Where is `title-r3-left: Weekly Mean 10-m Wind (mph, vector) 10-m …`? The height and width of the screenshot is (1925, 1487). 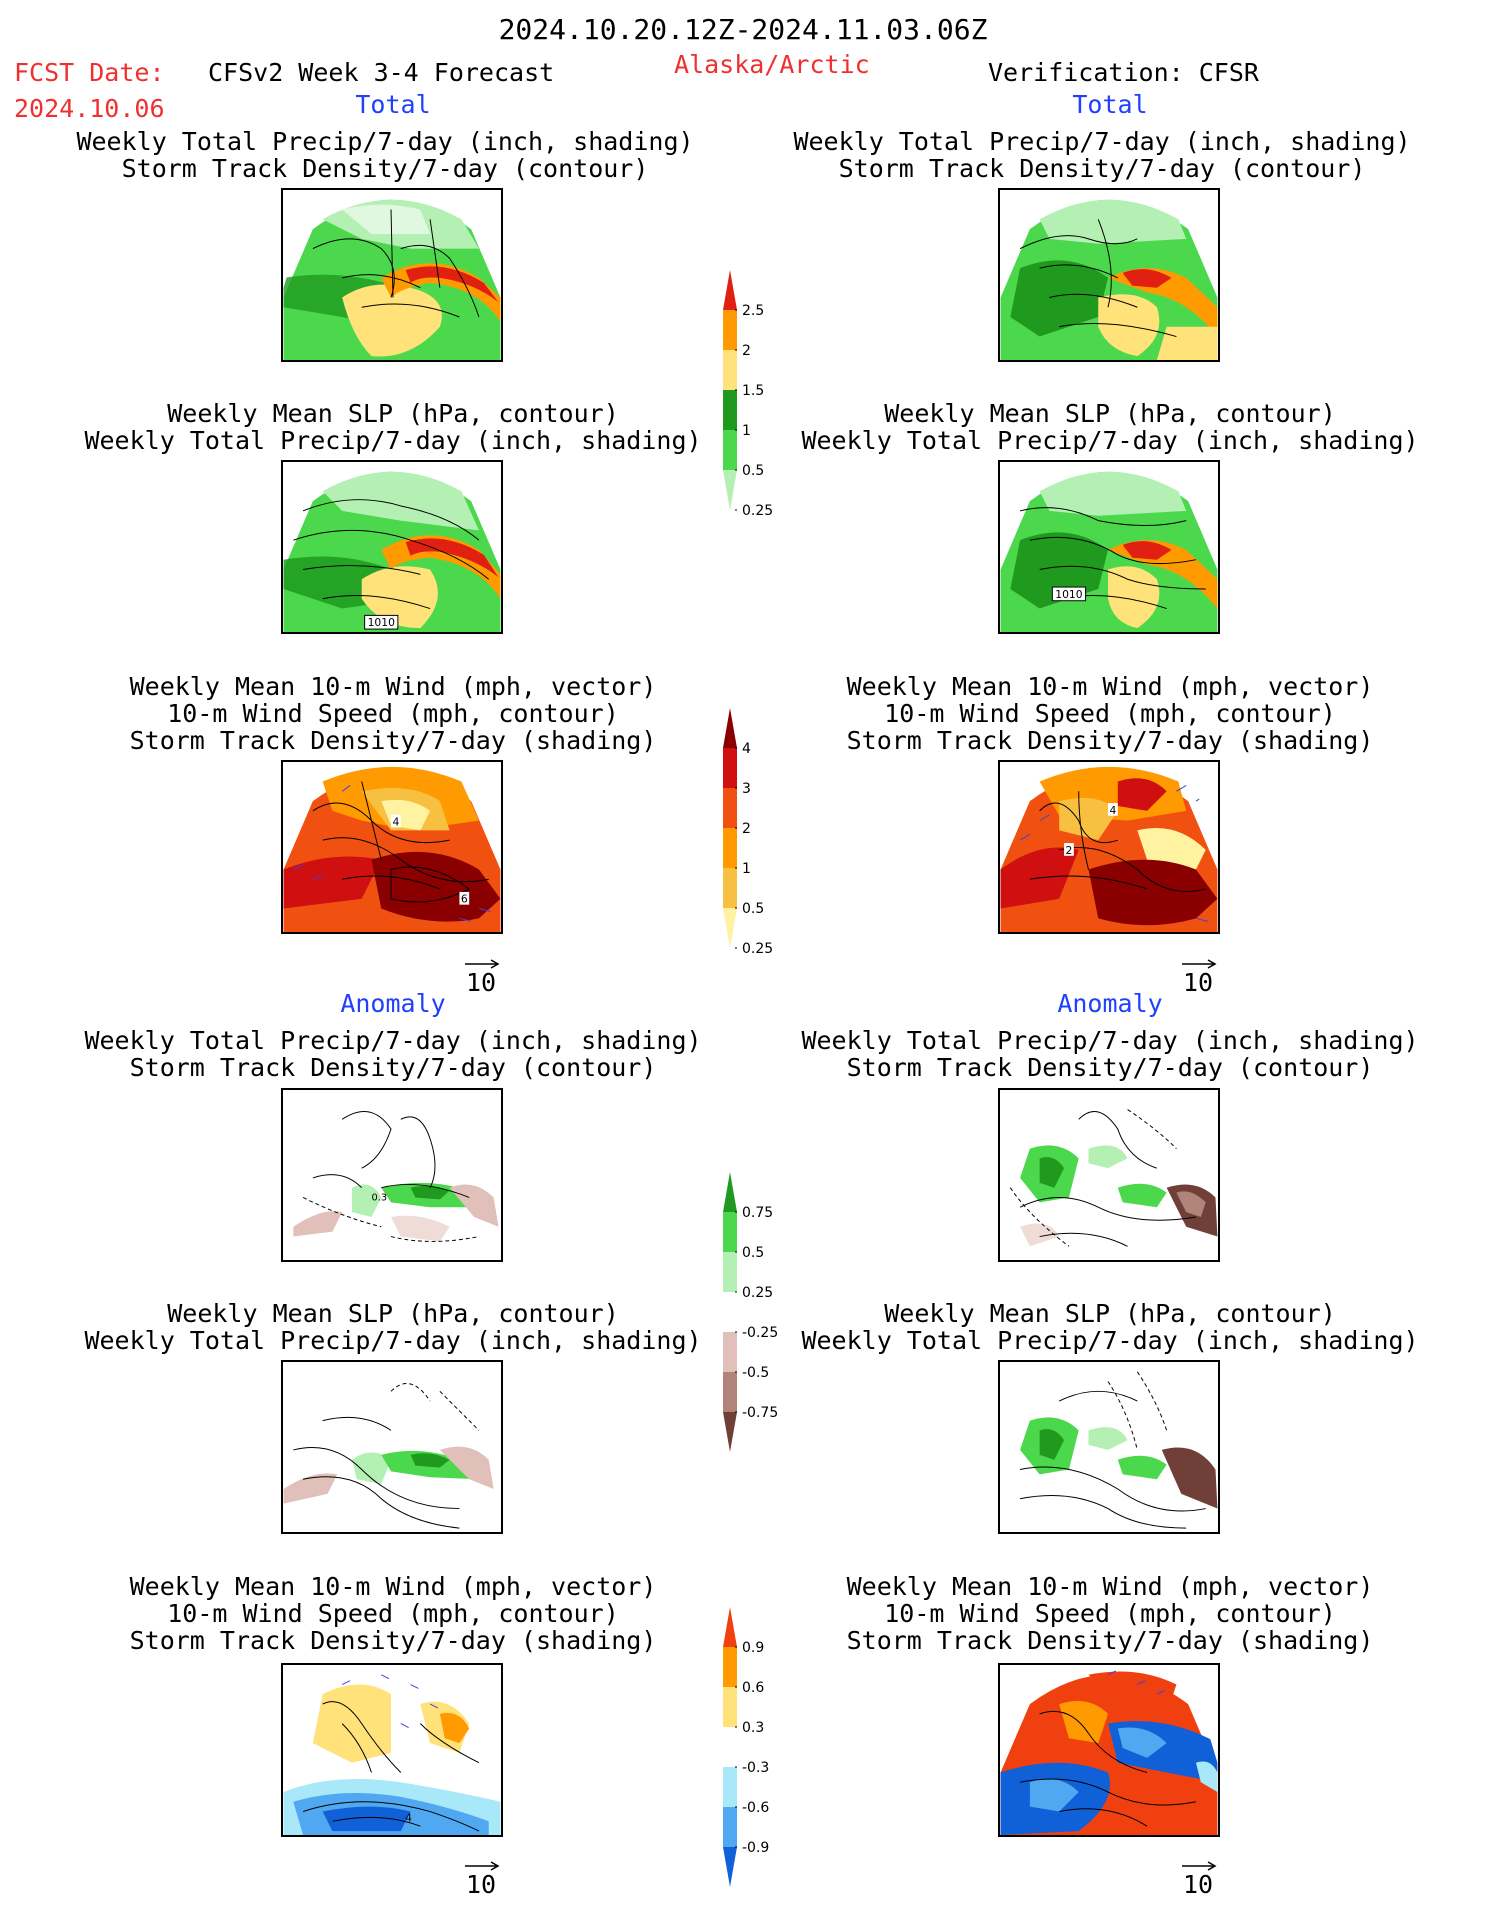 title-r3-left: Weekly Mean 10-m Wind (mph, vector) 10-m … is located at coordinates (393, 713).